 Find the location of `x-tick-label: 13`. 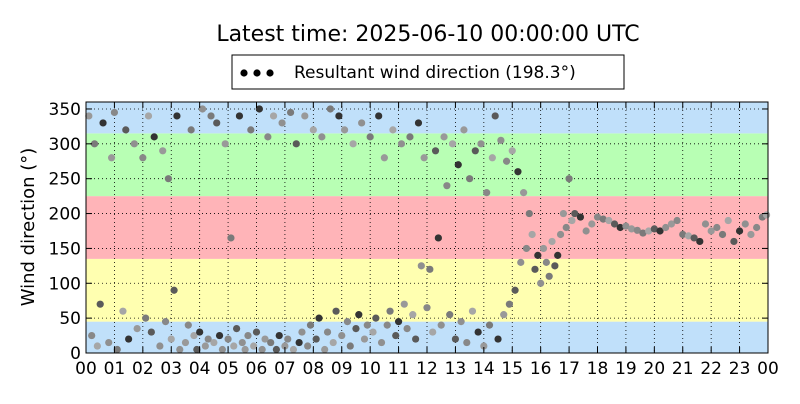

x-tick-label: 13 is located at coordinates (456, 369).